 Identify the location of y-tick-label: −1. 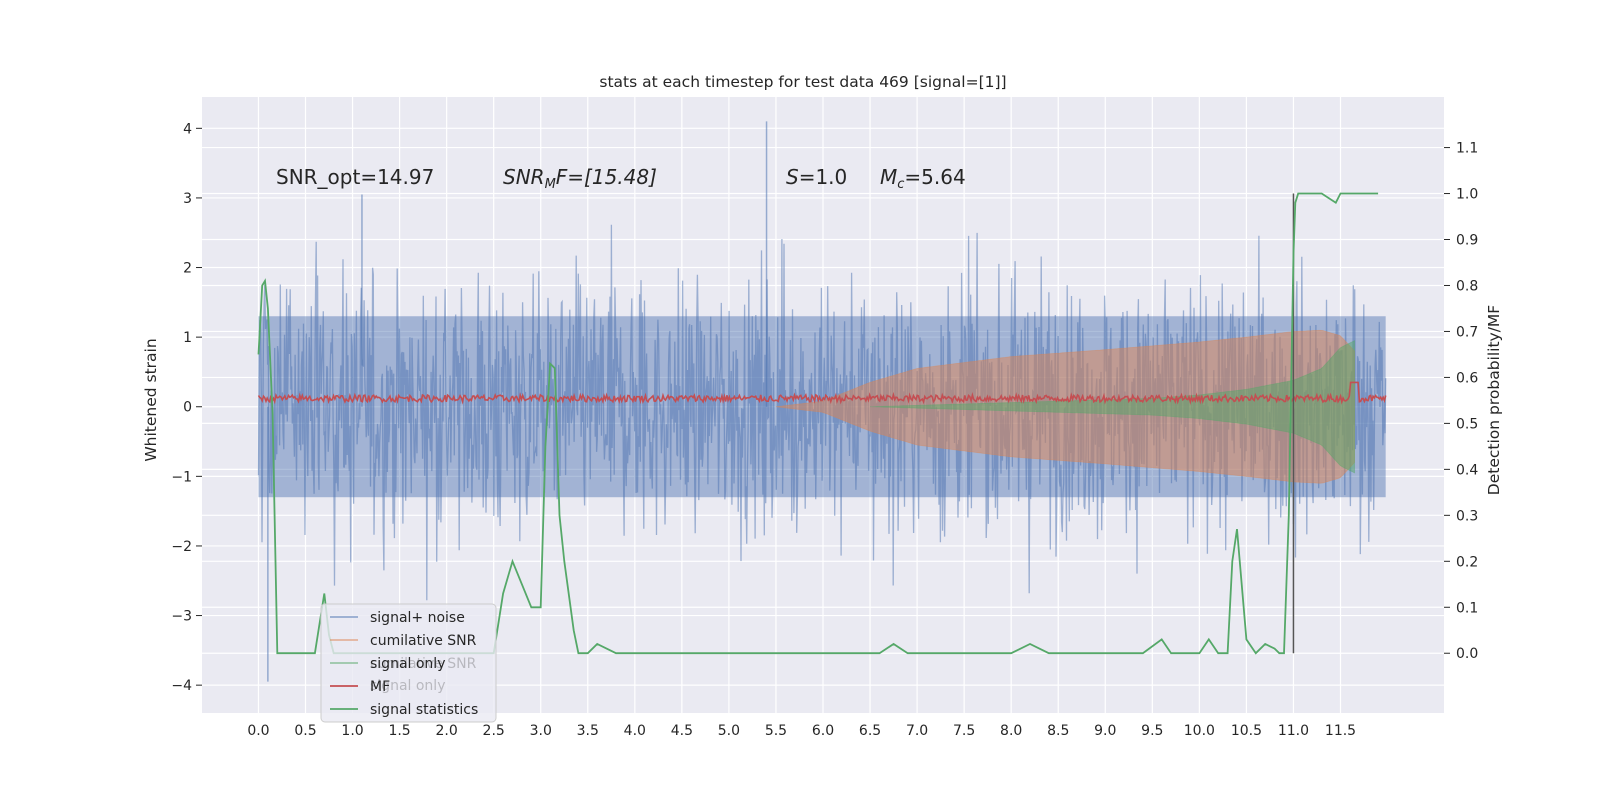
(181, 477).